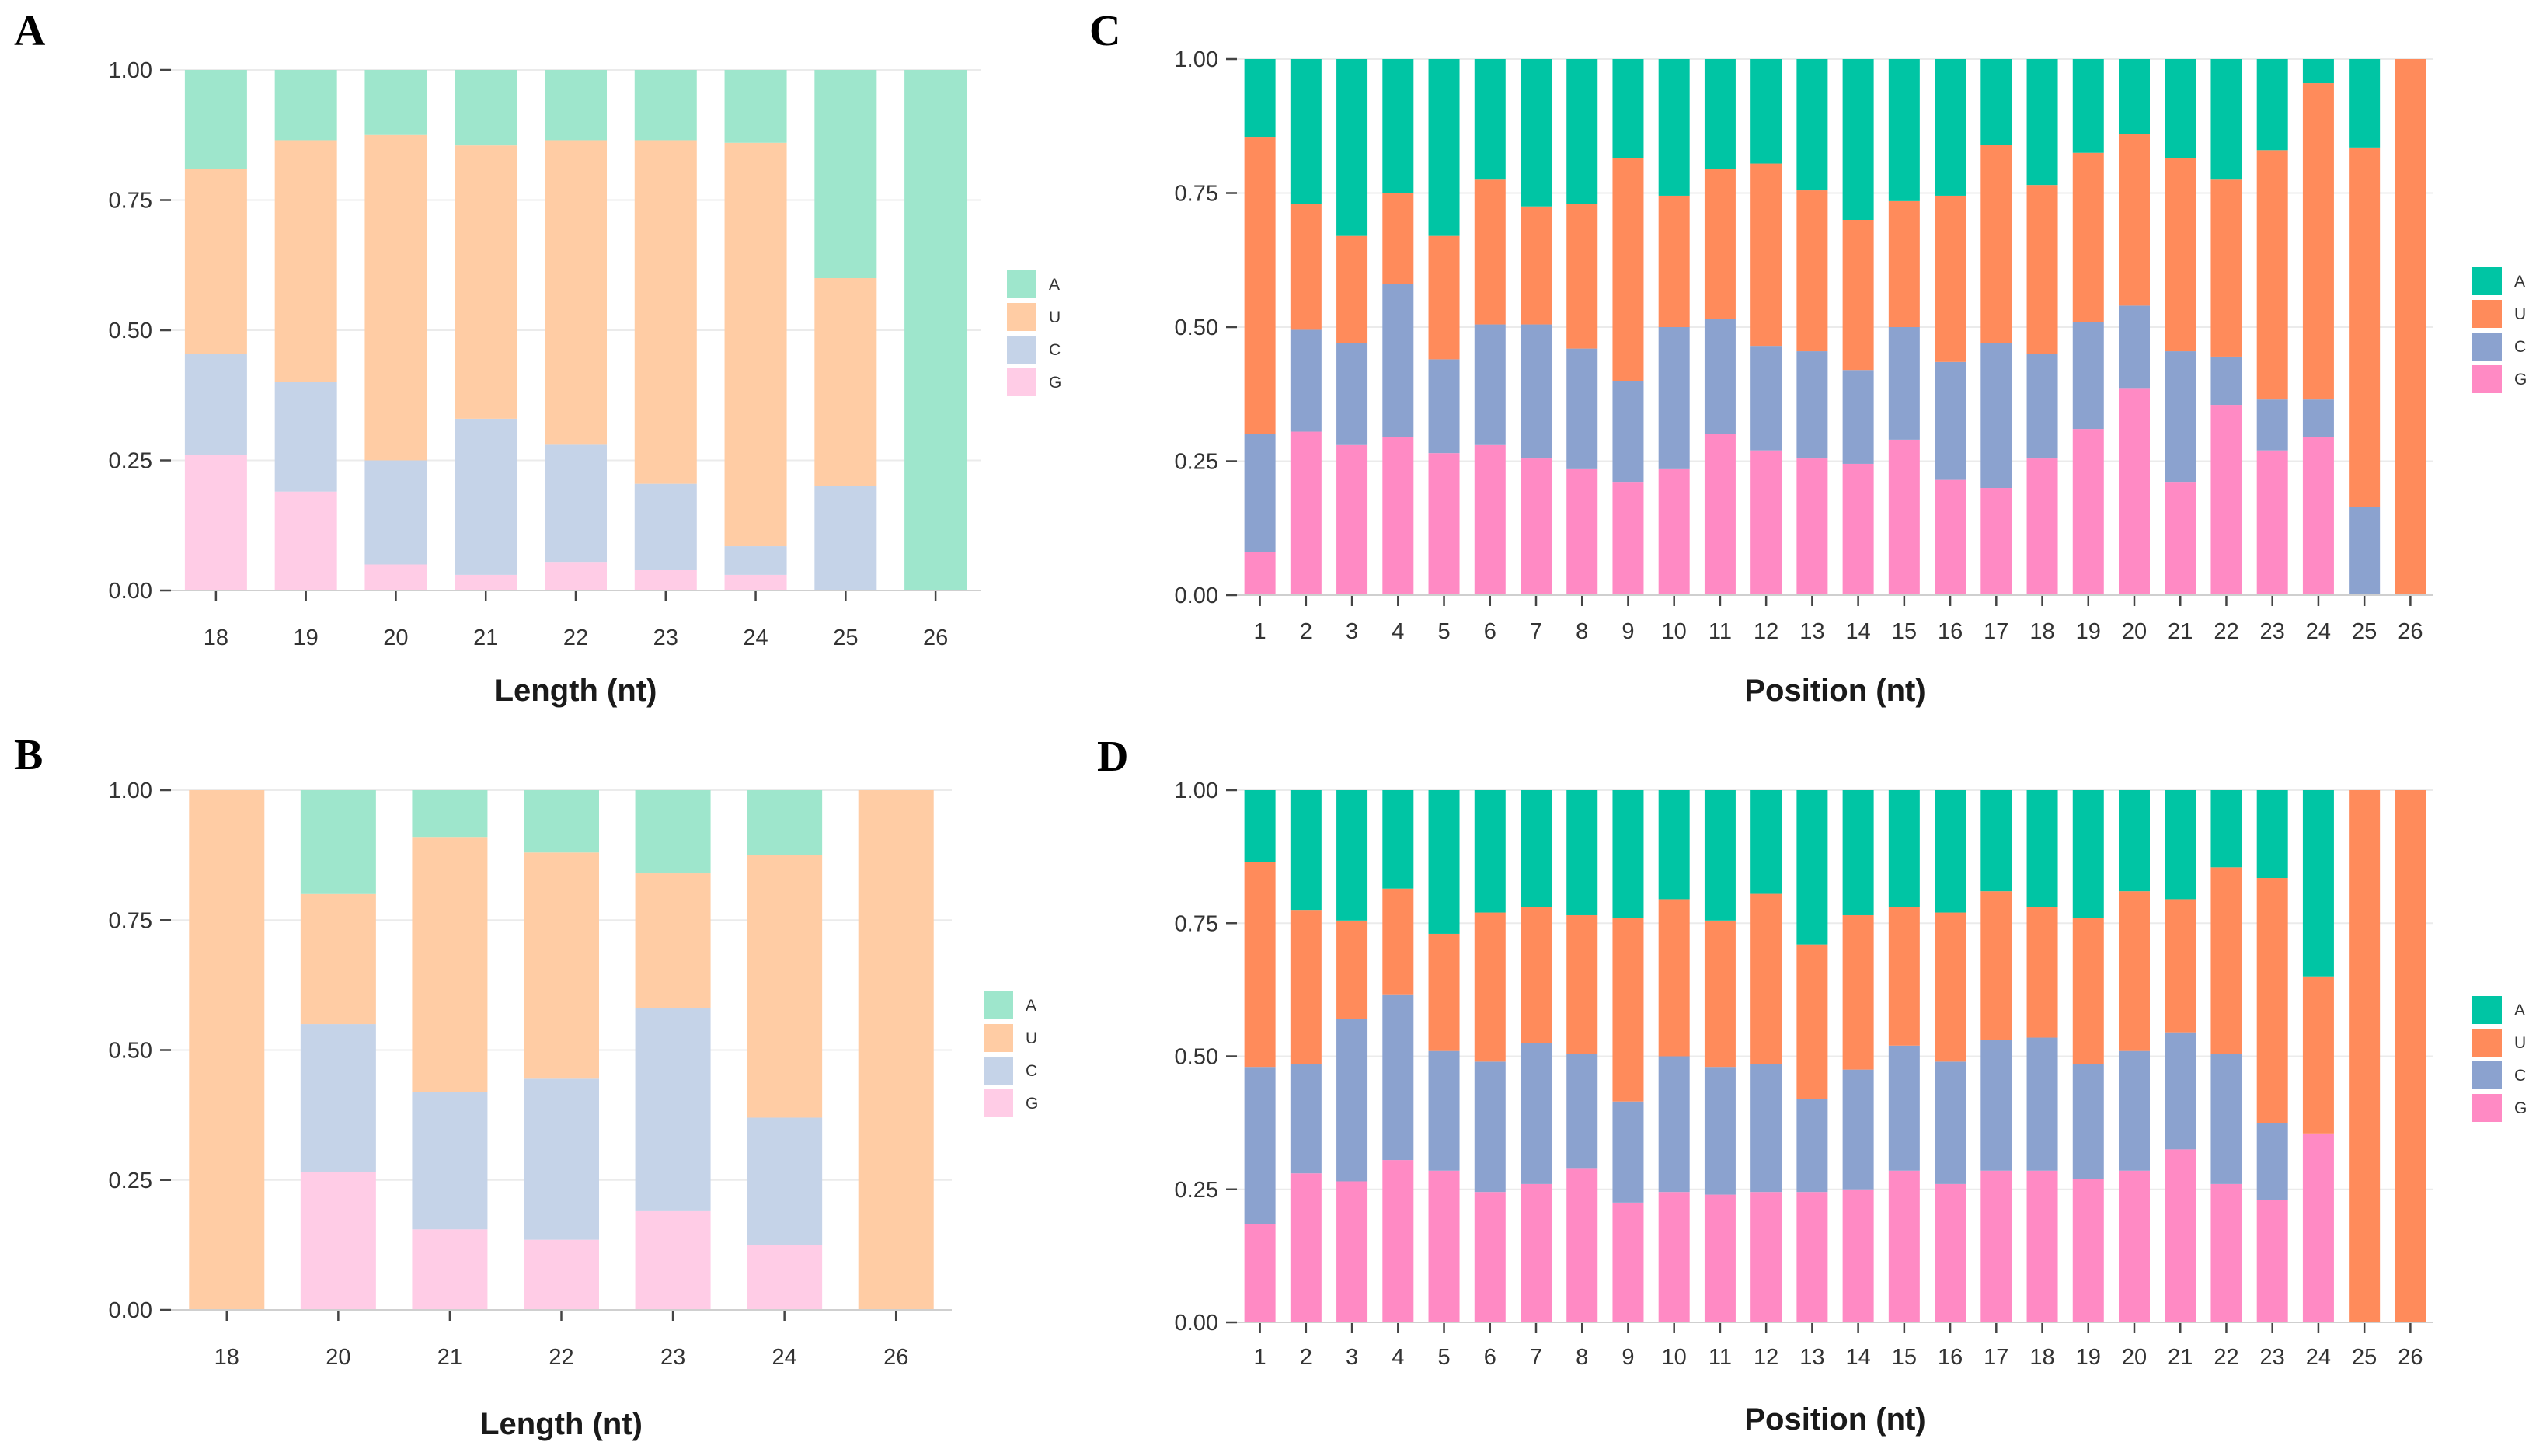  Describe the element at coordinates (2364, 1358) in the screenshot. I see `x-tick-label: 25` at that location.